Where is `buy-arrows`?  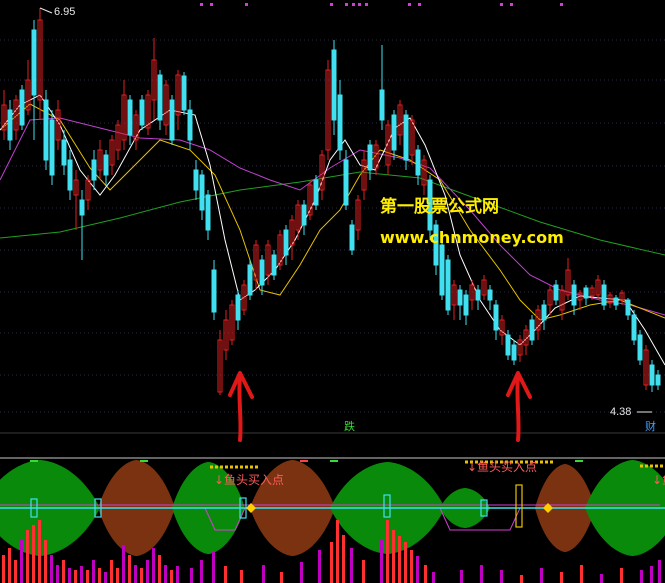
buy-arrows is located at coordinates (380, 406).